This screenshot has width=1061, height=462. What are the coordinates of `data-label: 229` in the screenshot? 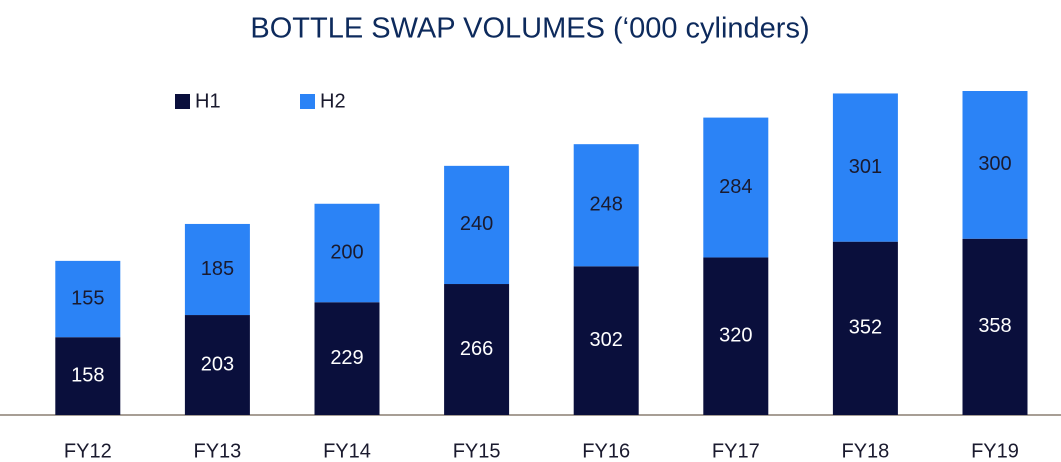 It's located at (346, 358).